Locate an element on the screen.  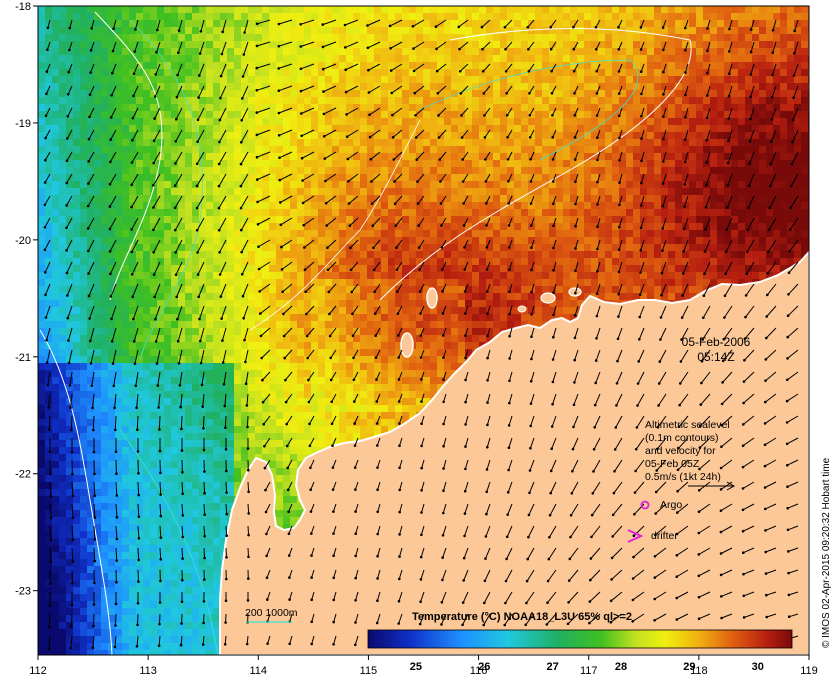
y-tick-label: -23 is located at coordinates (23, 592).